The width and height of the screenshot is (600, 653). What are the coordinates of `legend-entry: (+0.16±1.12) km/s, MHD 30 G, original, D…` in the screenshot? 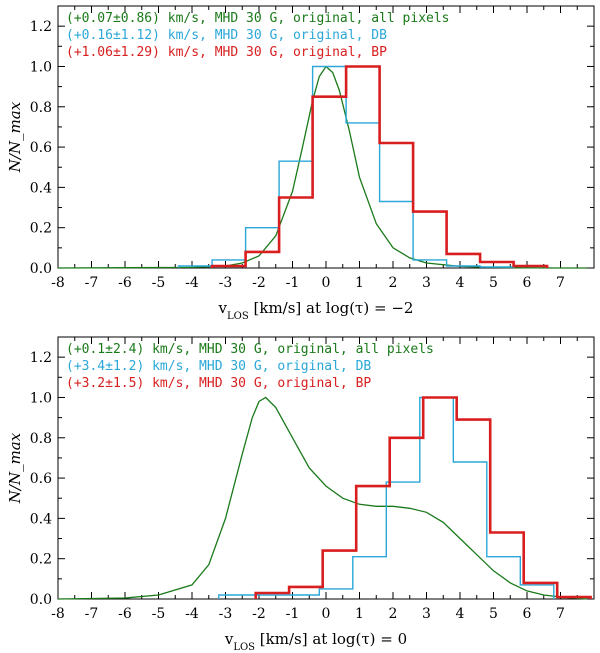 It's located at (226, 35).